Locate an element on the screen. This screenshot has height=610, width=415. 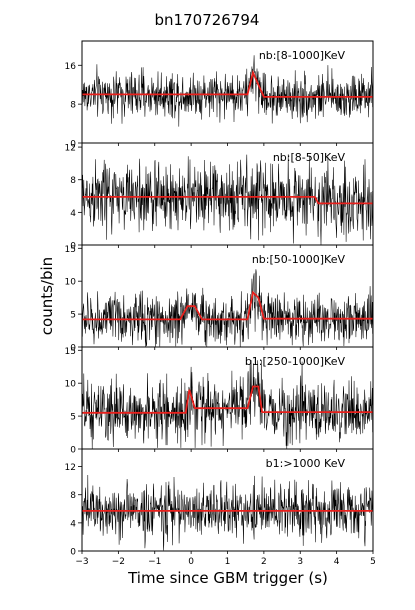
x-axis-label: Time since GBM trigger (s) is located at coordinates (227, 578).